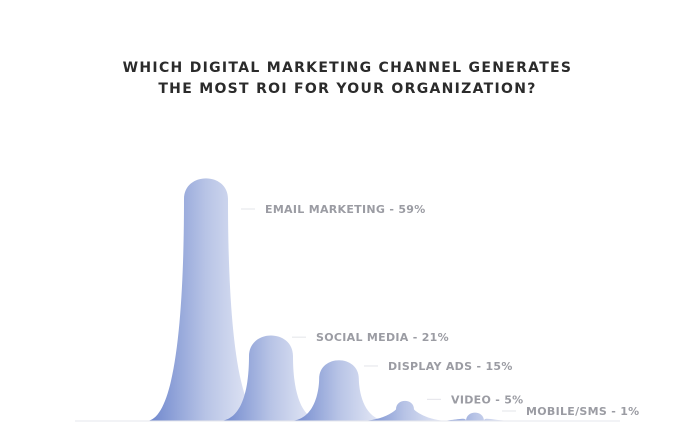 The image size is (695, 444). I want to click on data-label: VIDEO - 5%, so click(487, 399).